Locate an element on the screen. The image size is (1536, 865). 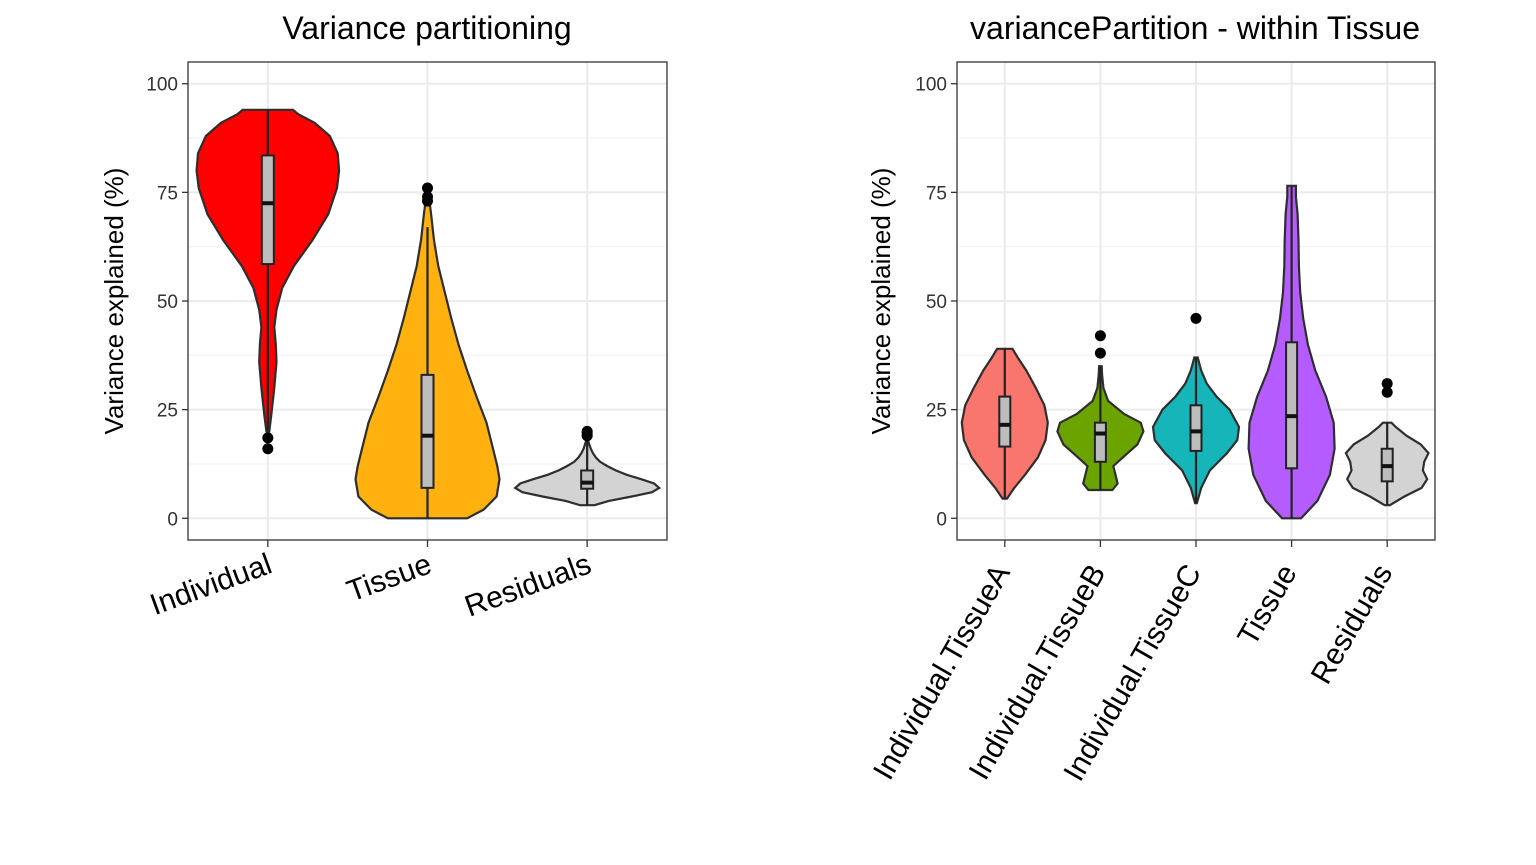
x-axis: Individual Tissue Residuals is located at coordinates (371, 582).